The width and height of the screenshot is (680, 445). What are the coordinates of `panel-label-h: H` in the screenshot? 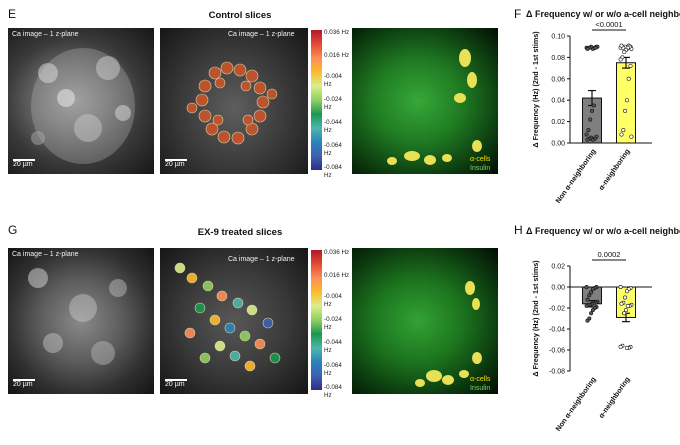 It's located at (518, 230).